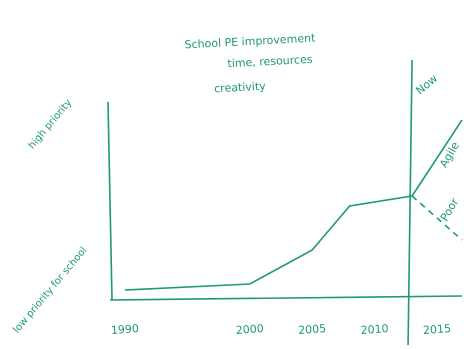  What do you see at coordinates (50, 290) in the screenshot?
I see `y-tick-label: low priority for school` at bounding box center [50, 290].